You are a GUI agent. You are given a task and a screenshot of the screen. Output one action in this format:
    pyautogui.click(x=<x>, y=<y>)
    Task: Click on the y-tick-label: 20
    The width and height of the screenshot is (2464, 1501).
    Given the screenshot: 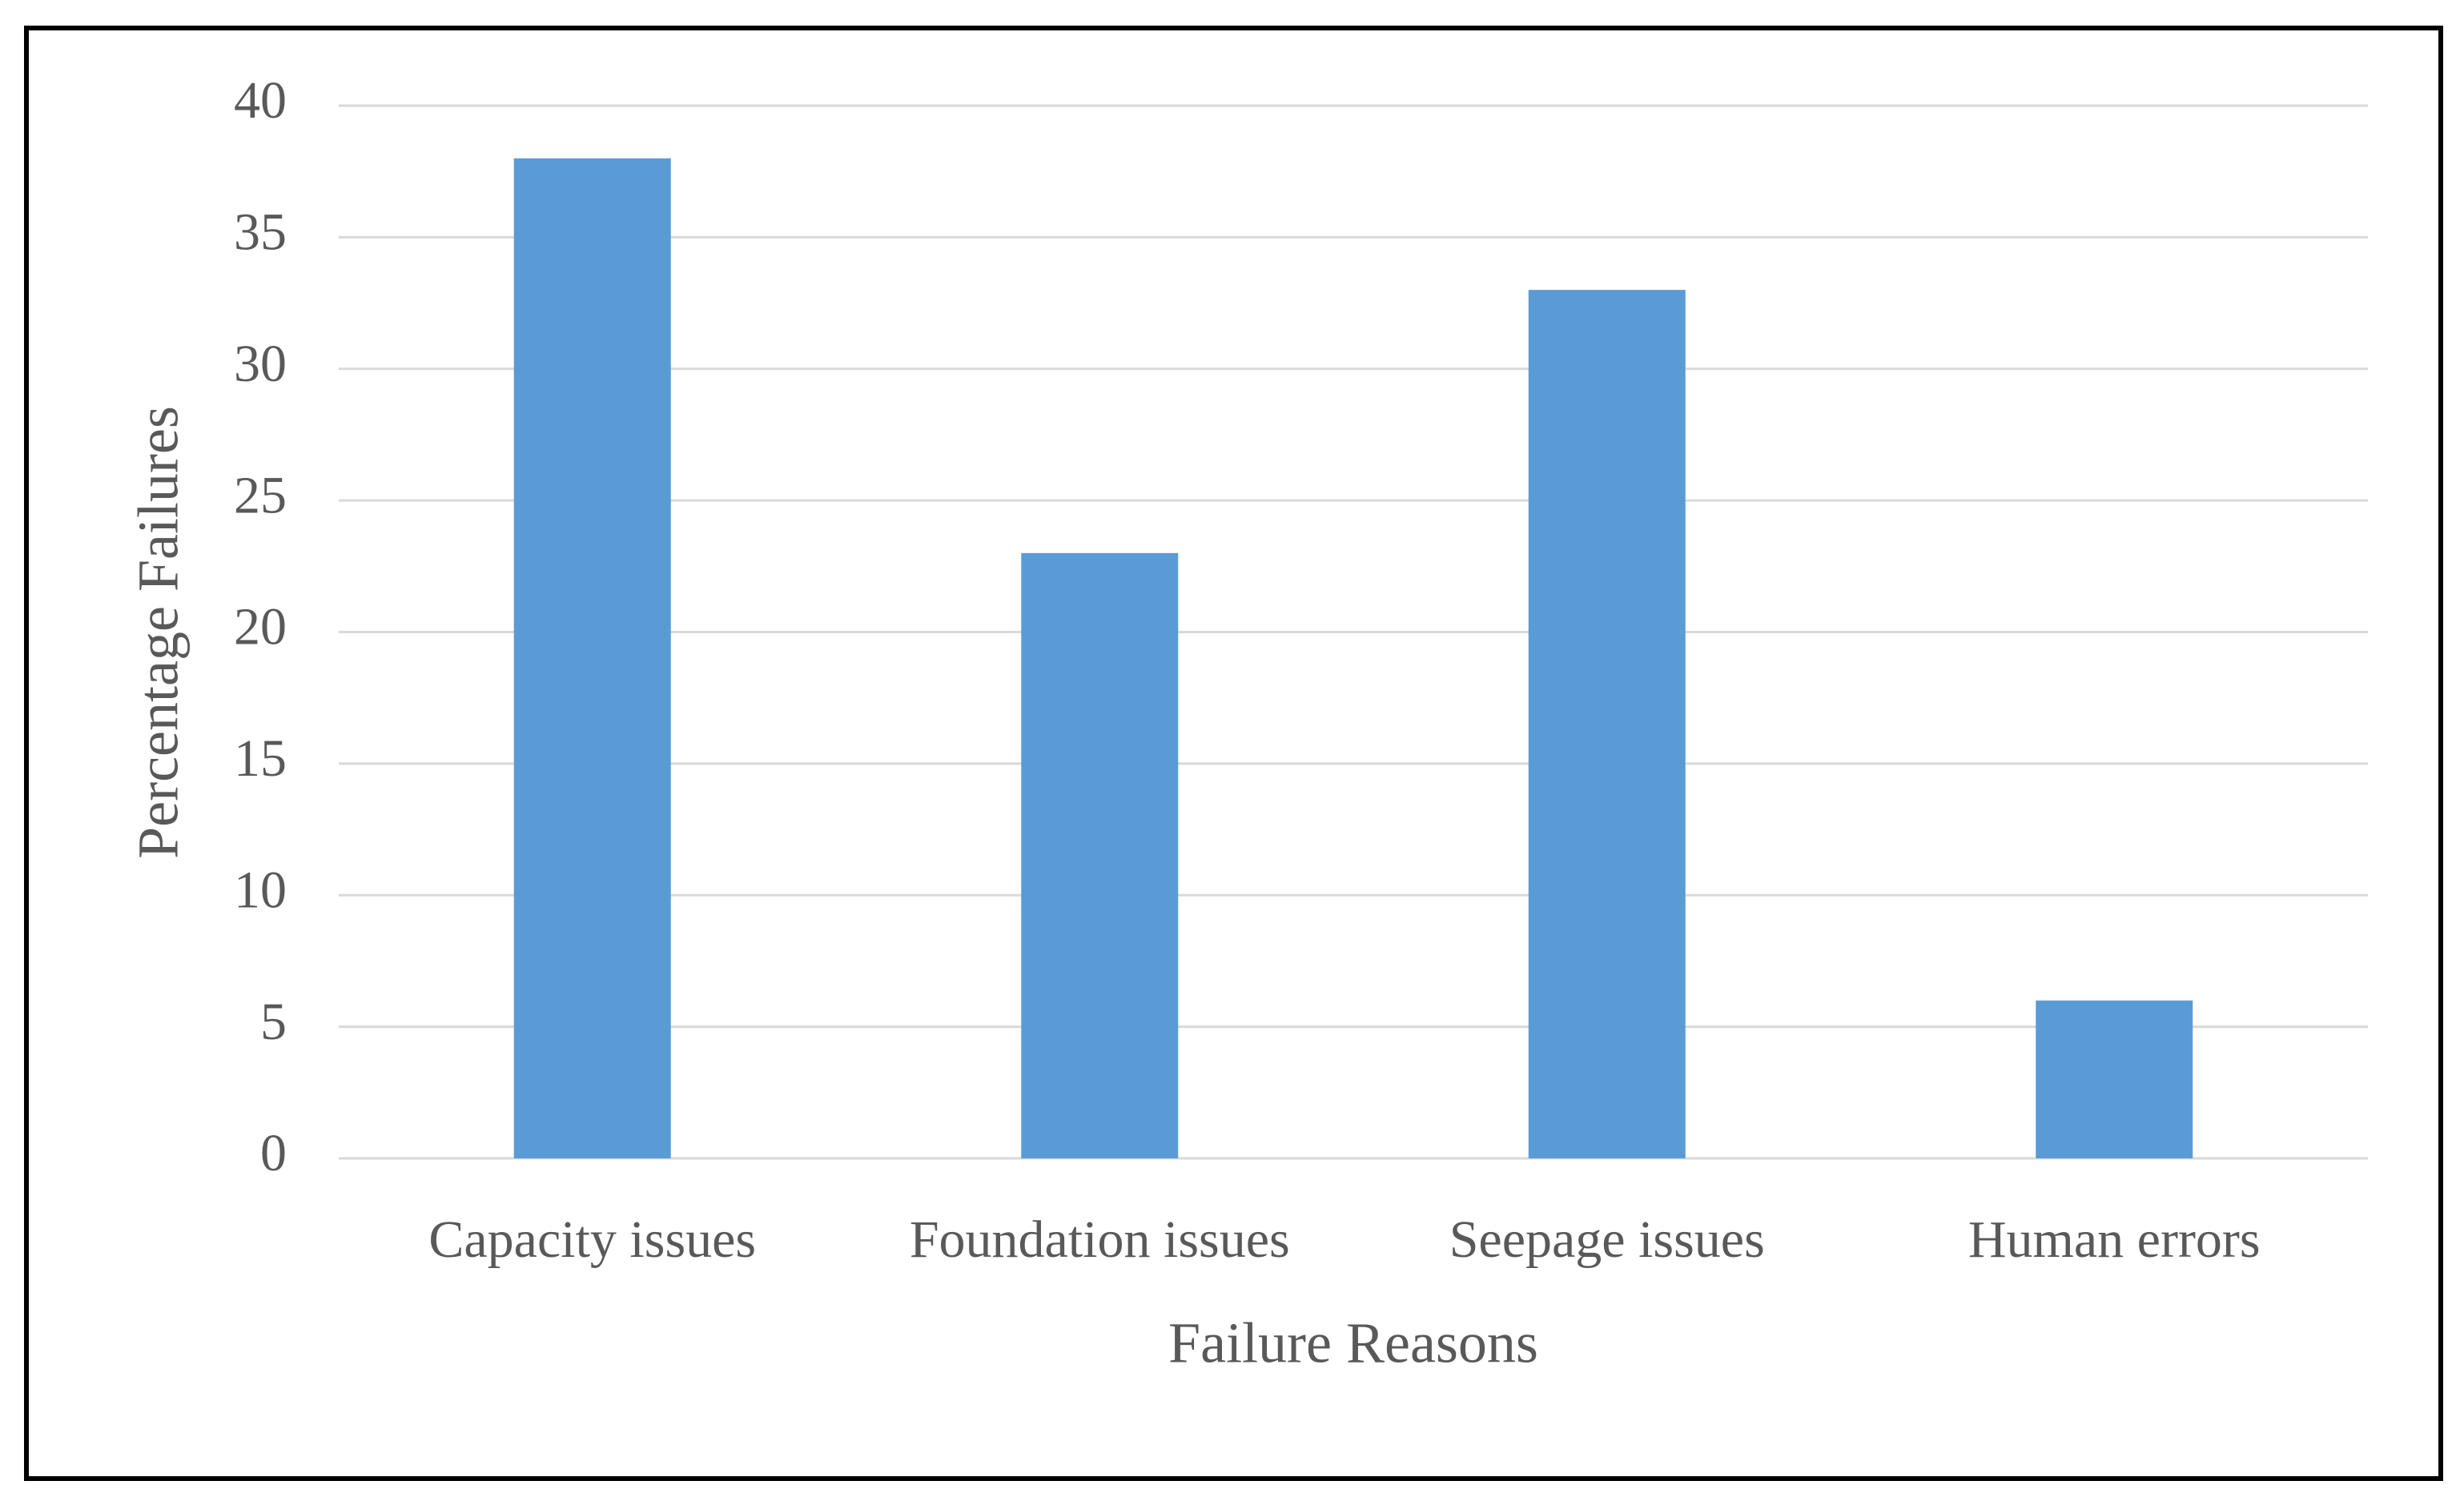 What is the action you would take?
    pyautogui.click(x=260, y=627)
    